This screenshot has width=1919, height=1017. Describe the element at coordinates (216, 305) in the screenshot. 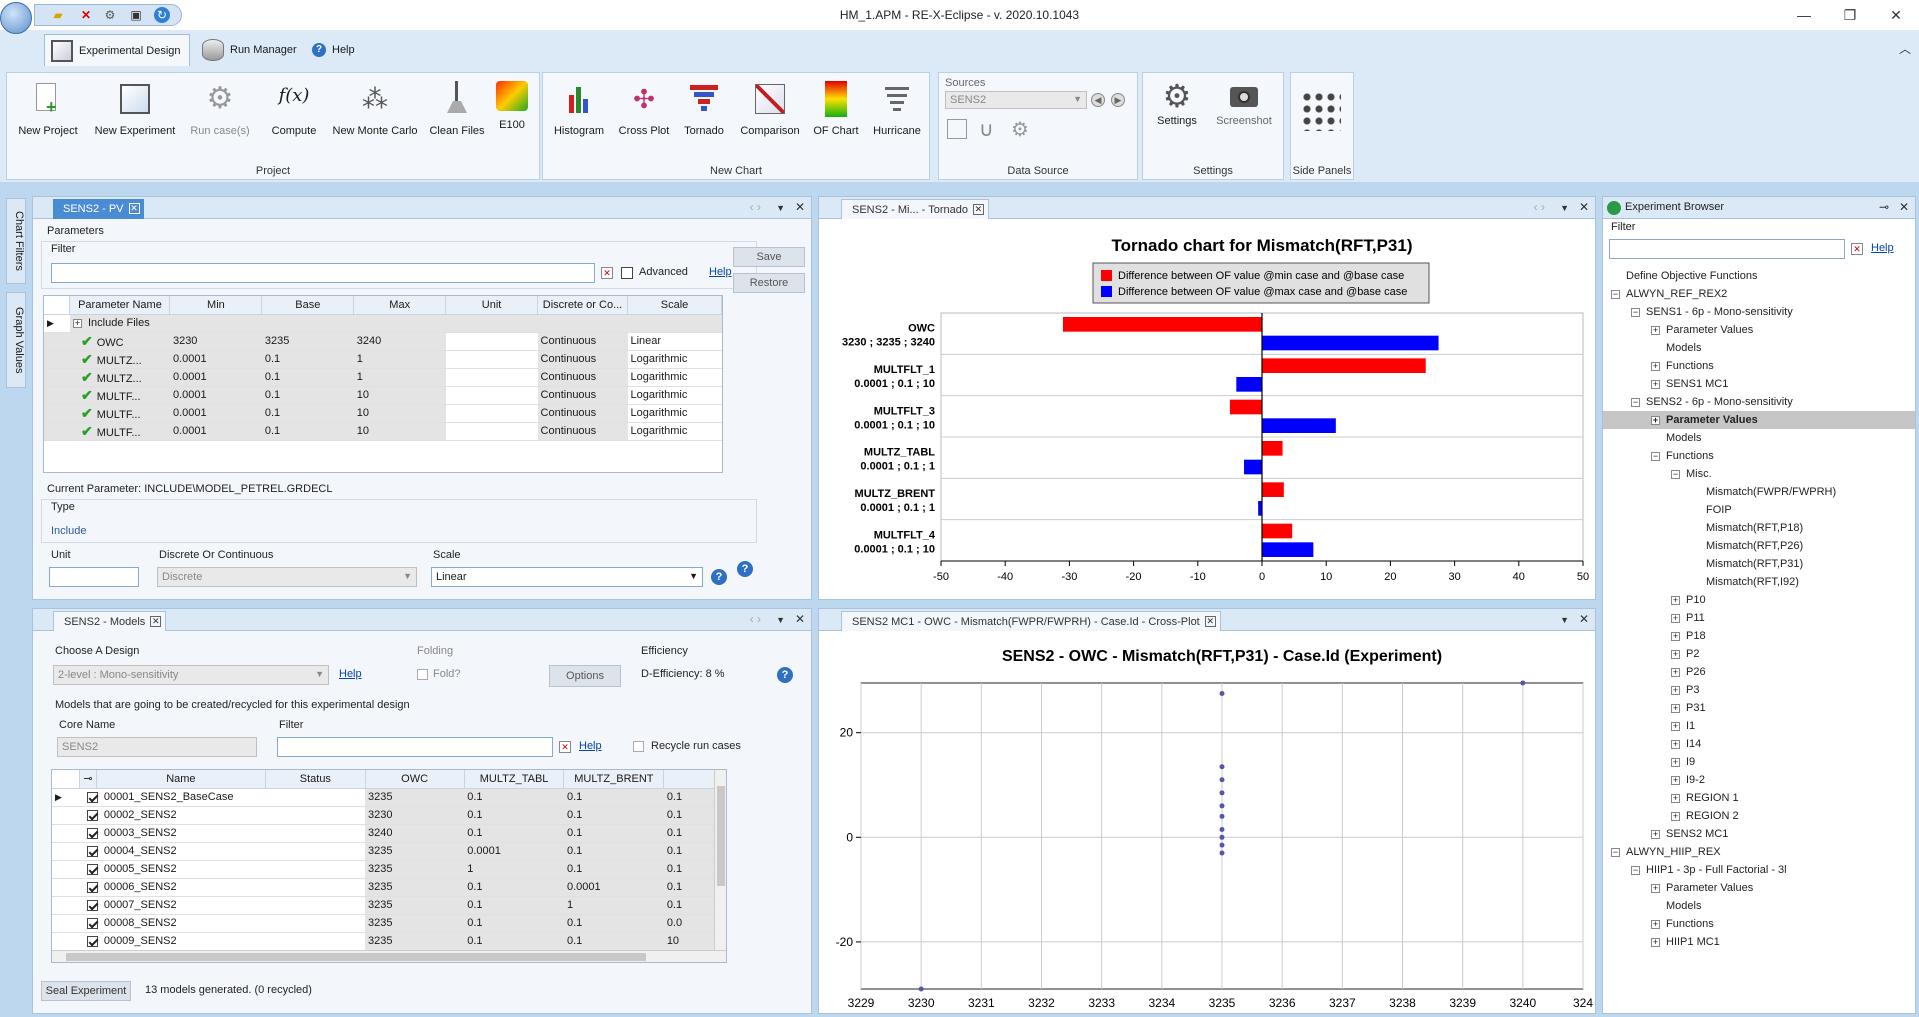

I see `col-min: Min` at that location.